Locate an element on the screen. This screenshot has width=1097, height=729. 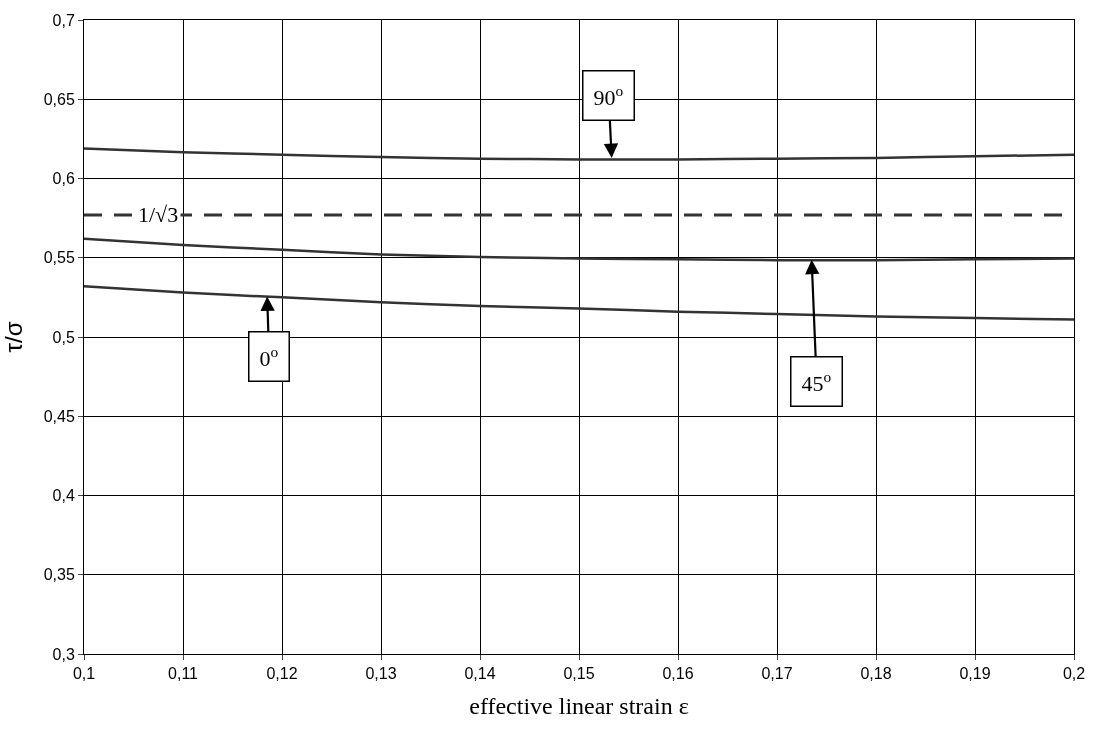
y-tick-label: 0,3 is located at coordinates (63, 654).